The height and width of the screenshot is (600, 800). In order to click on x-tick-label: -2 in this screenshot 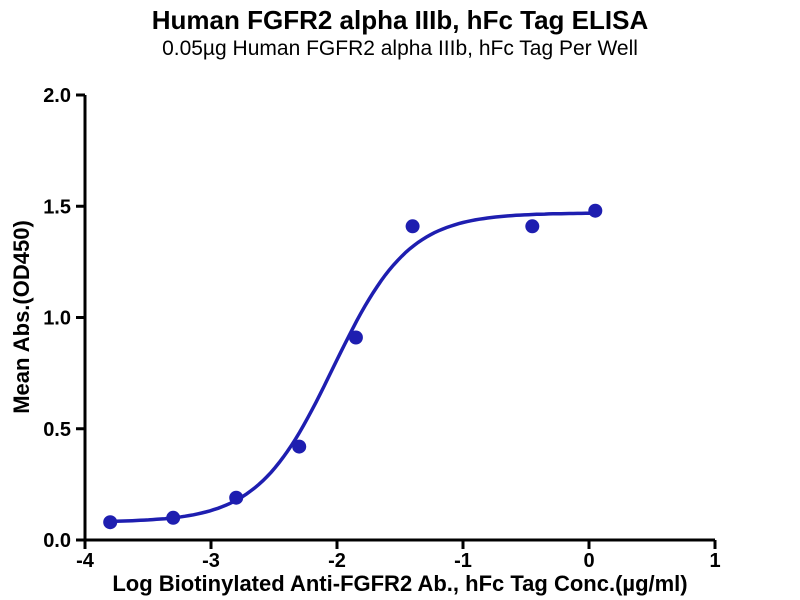, I will do `click(337, 561)`.